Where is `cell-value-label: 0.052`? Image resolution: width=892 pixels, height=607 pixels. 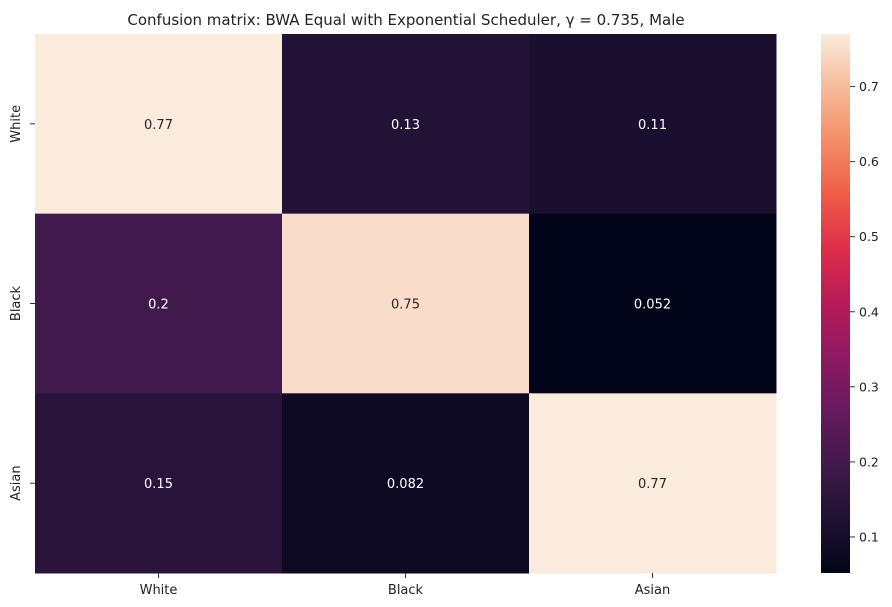
cell-value-label: 0.052 is located at coordinates (652, 305).